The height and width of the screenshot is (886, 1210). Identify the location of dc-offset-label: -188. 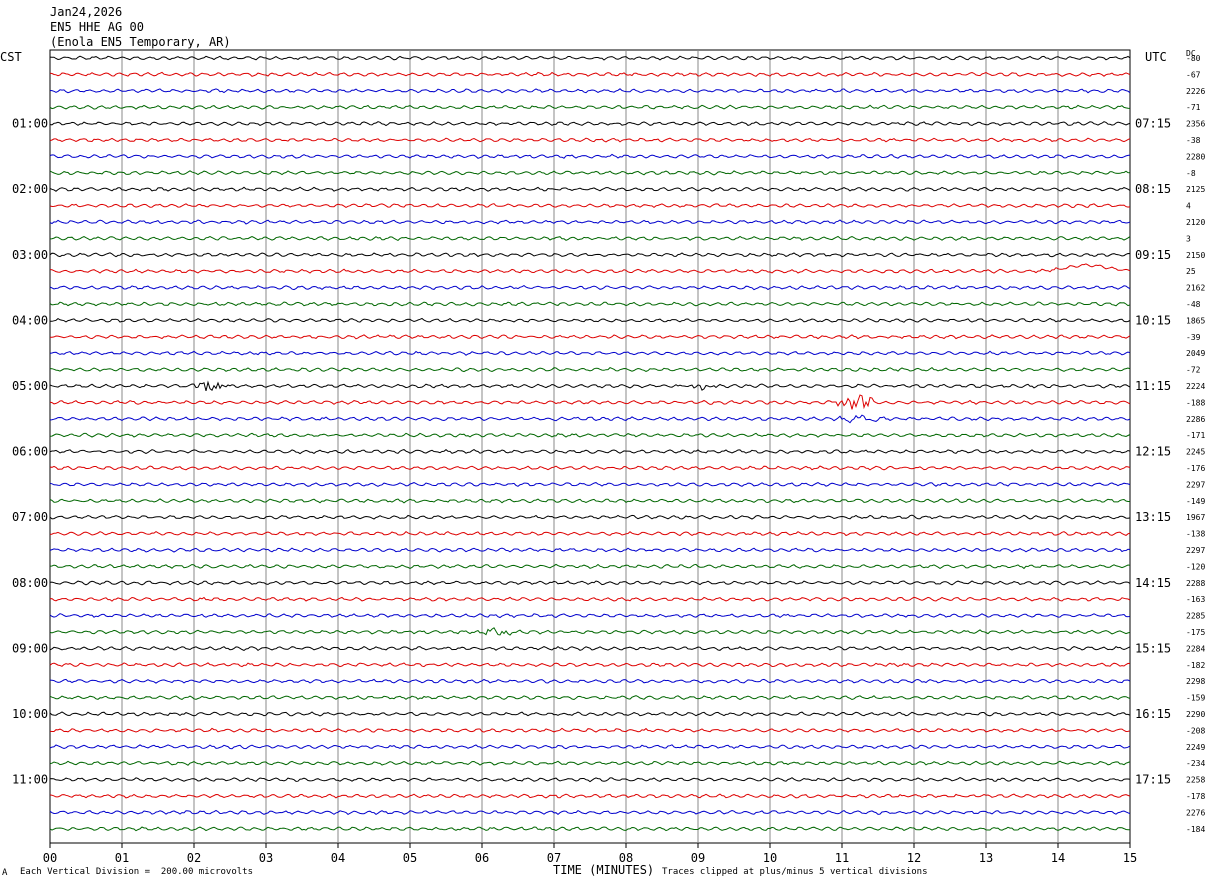
(1195, 402).